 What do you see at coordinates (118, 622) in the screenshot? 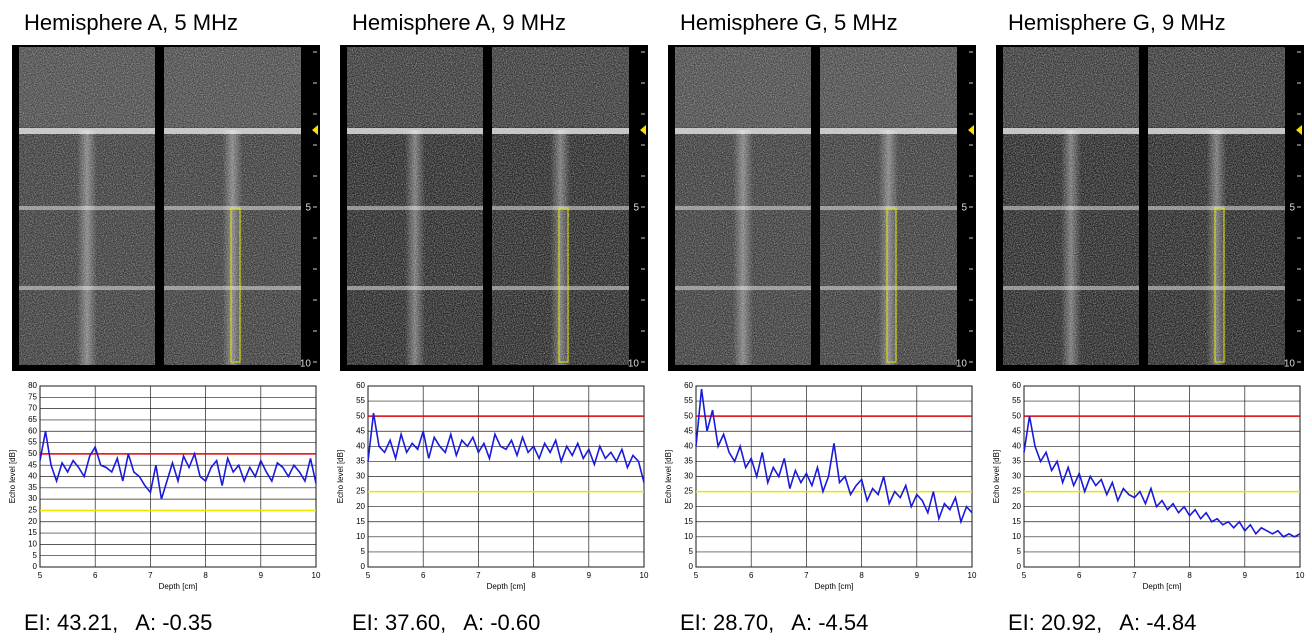
I see `caption: EI: 43.21, A: -0.35` at bounding box center [118, 622].